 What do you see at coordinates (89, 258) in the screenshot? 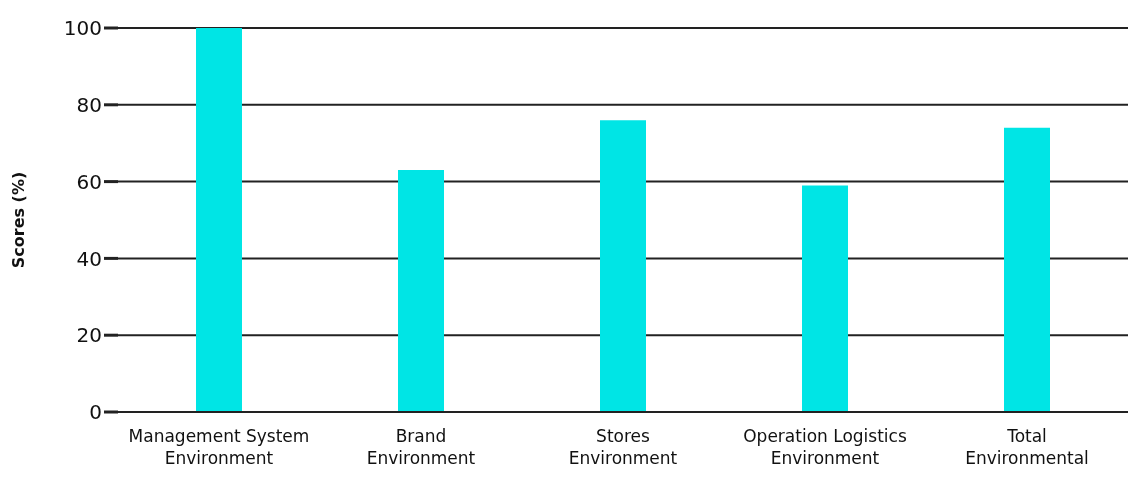
I see `y-tick-label: 40` at bounding box center [89, 258].